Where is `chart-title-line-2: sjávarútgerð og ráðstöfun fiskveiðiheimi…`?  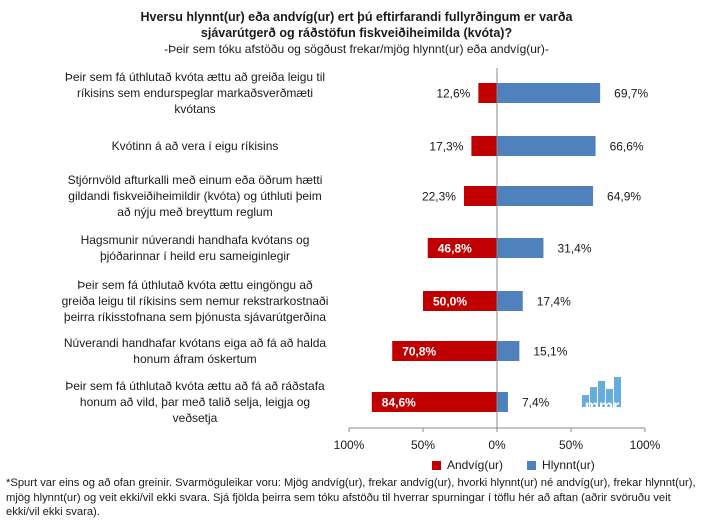
chart-title-line-2: sjávarútgerð og ráðstöfun fiskveiðiheimi… is located at coordinates (356, 33).